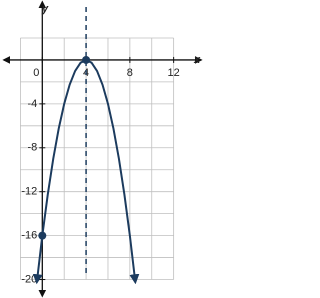 The height and width of the screenshot is (298, 320). Describe the element at coordinates (130, 73) in the screenshot. I see `x-tick-label: 8` at that location.